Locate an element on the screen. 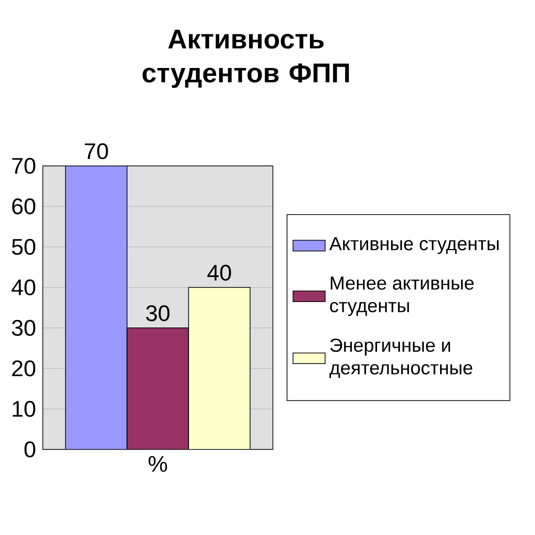 This screenshot has height=535, width=535. chart-title: Активность студентов ФПП is located at coordinates (245, 59).